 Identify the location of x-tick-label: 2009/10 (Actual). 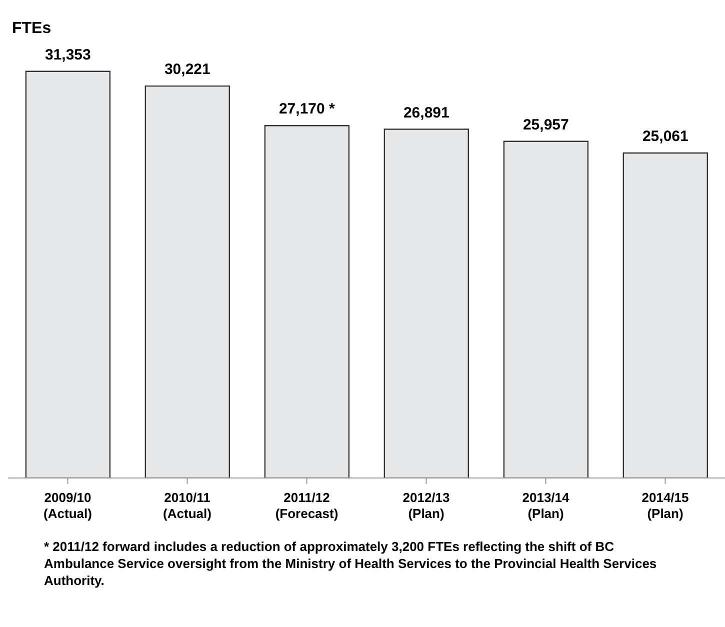
(68, 505).